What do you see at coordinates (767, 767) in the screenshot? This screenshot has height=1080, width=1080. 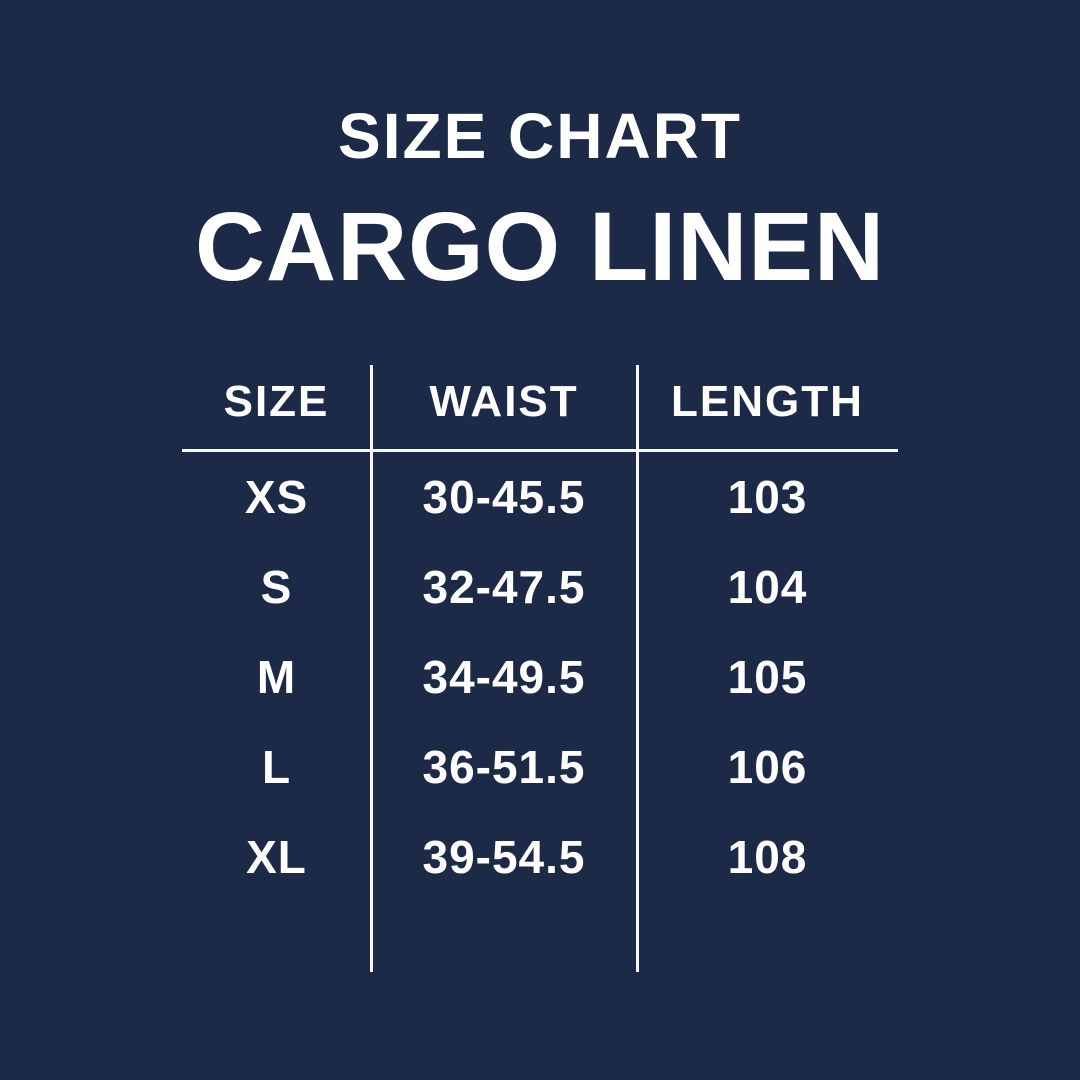 I see `length-cell: 106` at bounding box center [767, 767].